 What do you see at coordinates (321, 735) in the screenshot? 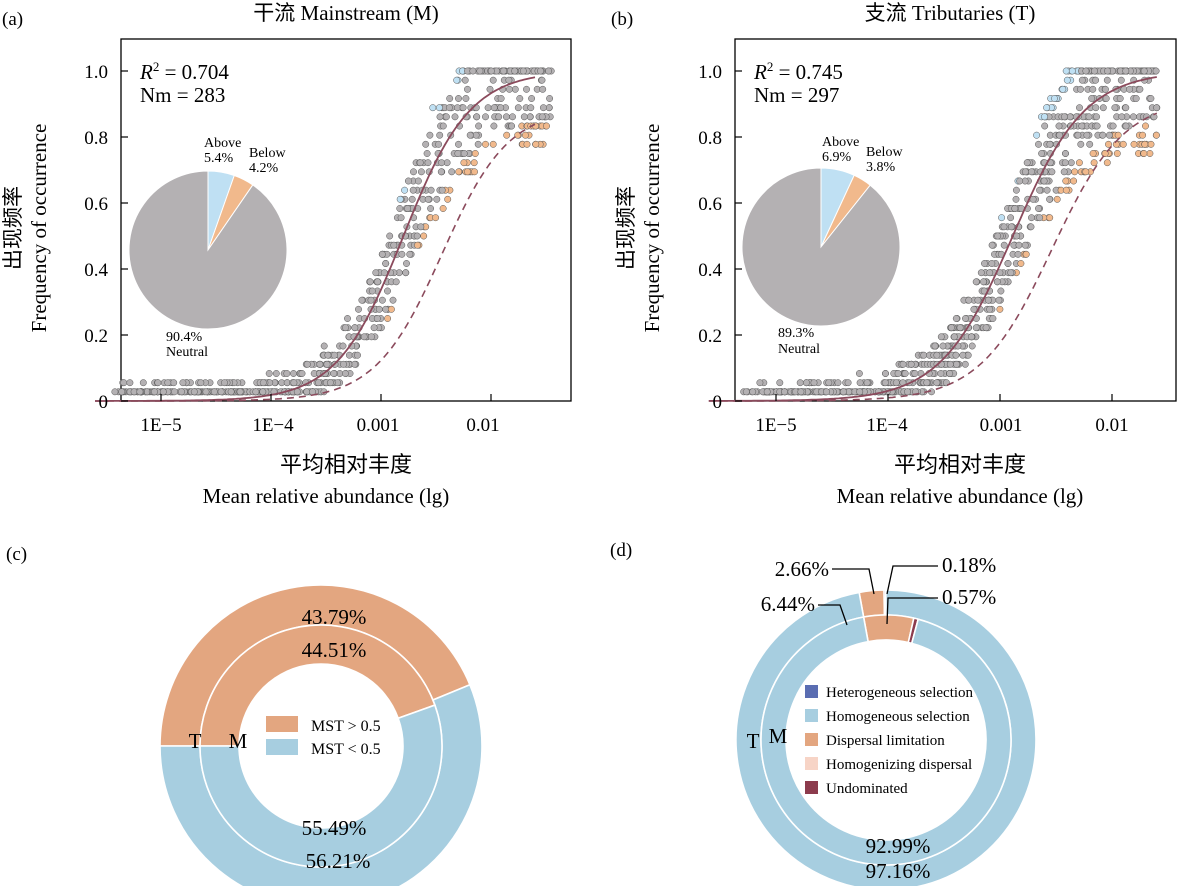
I see `panel-c-nested-donut` at bounding box center [321, 735].